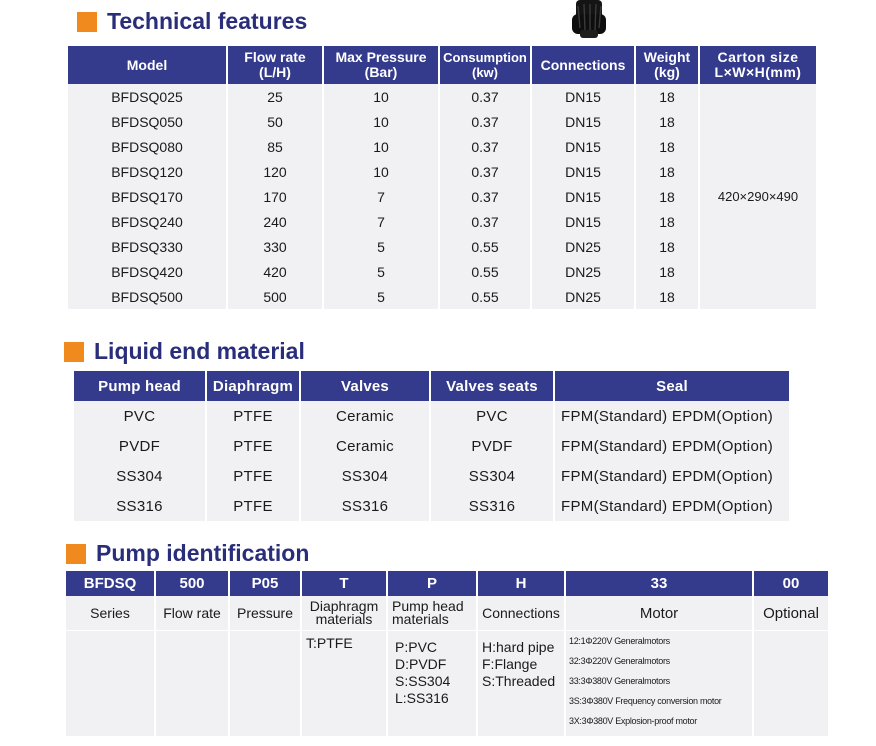 The image size is (876, 746). I want to click on technical-features-title: Technical features, so click(207, 21).